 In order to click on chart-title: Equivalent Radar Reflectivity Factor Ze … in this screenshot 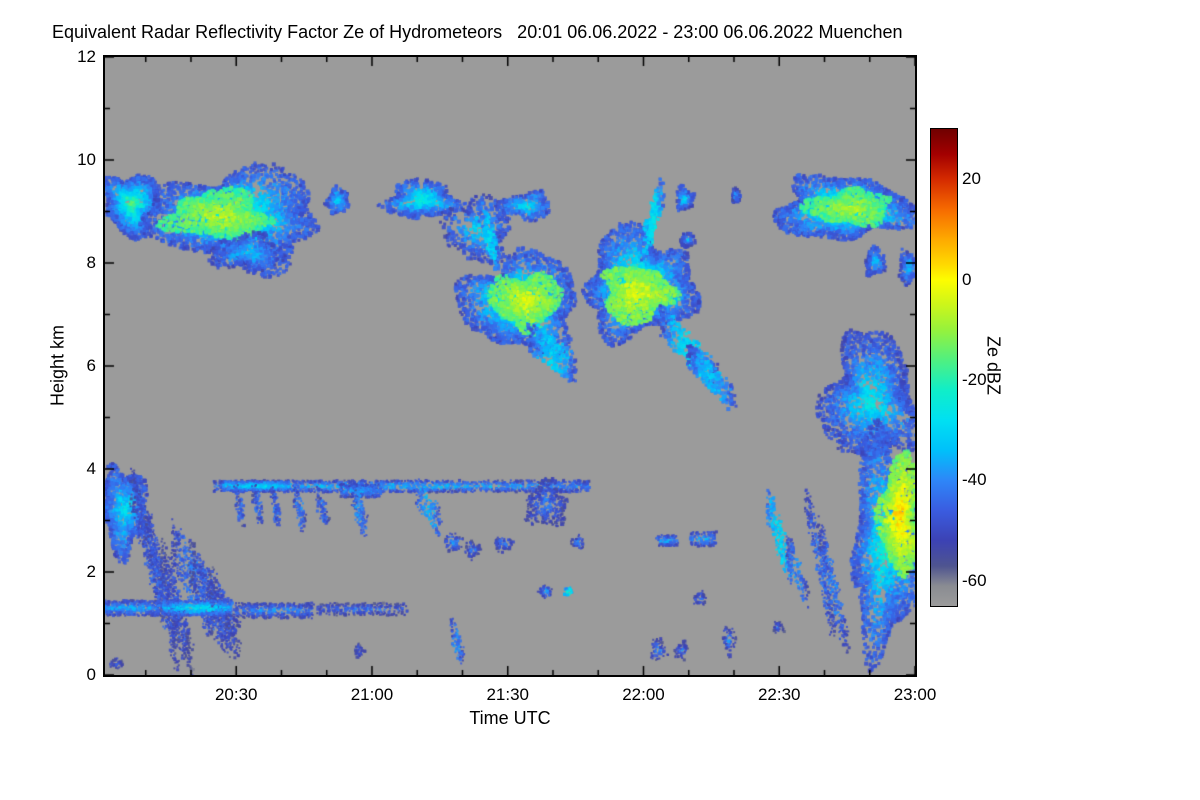, I will do `click(477, 32)`.